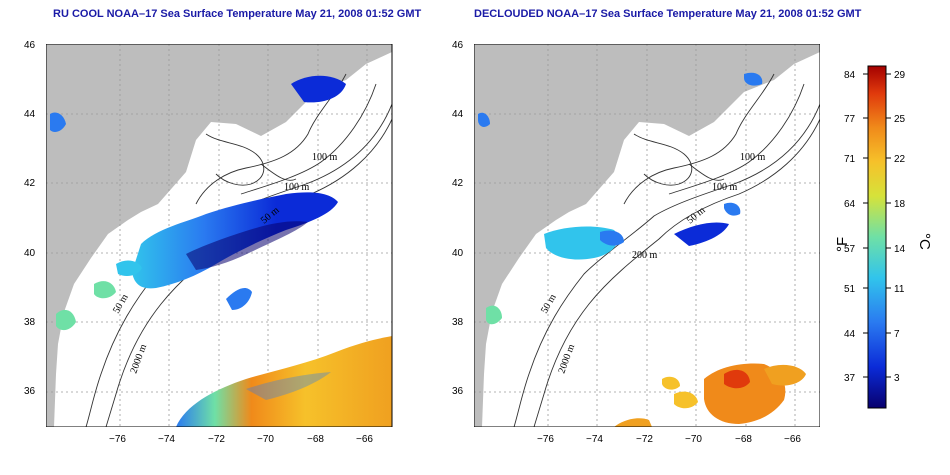  What do you see at coordinates (850, 159) in the screenshot?
I see `fahrenheit-tick: 71` at bounding box center [850, 159].